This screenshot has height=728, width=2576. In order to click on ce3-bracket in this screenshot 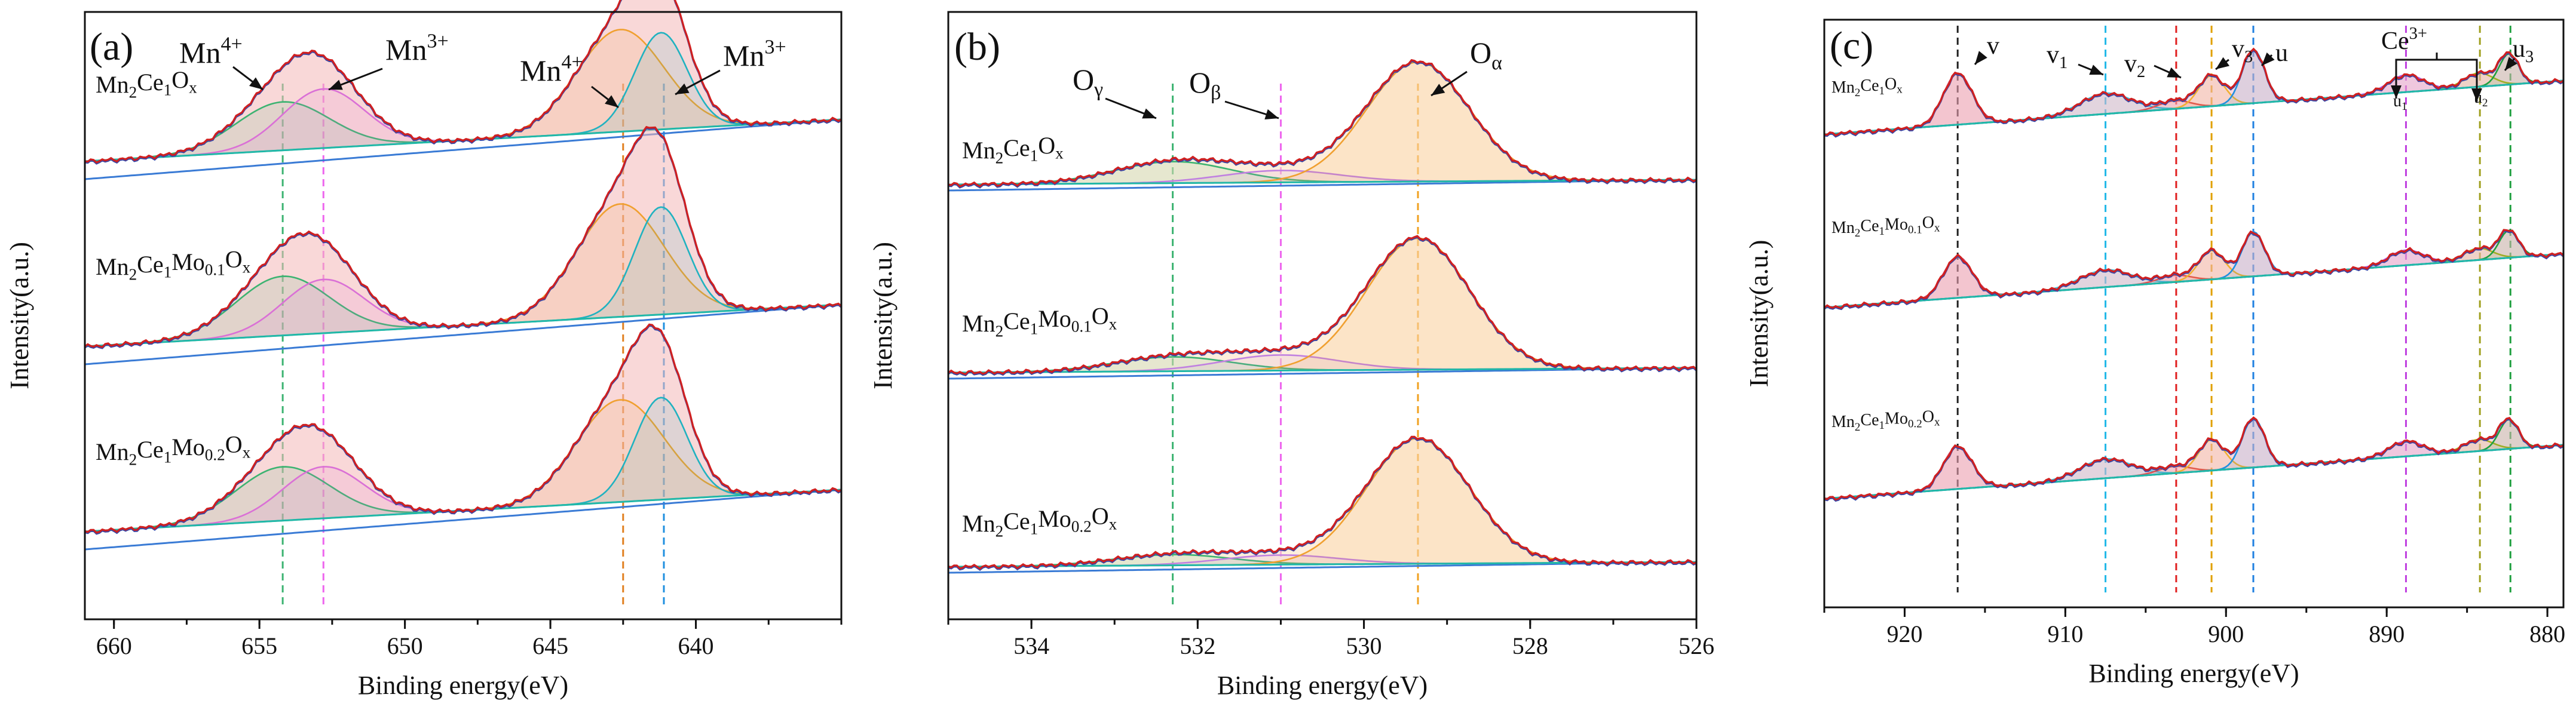, I will do `click(2436, 64)`.